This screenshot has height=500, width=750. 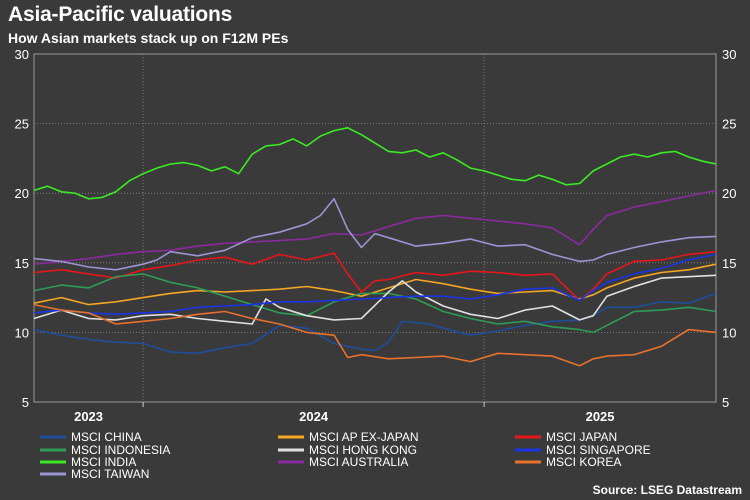 I want to click on y-axis-left: 5 10 15 20 25 30, so click(x=22, y=228).